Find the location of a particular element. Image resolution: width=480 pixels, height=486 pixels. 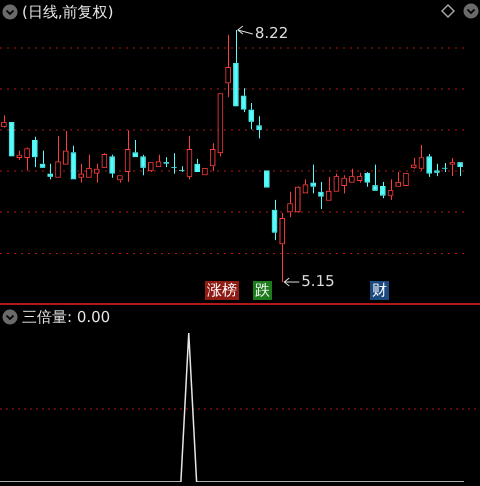

annotation: 5.15 is located at coordinates (318, 281).